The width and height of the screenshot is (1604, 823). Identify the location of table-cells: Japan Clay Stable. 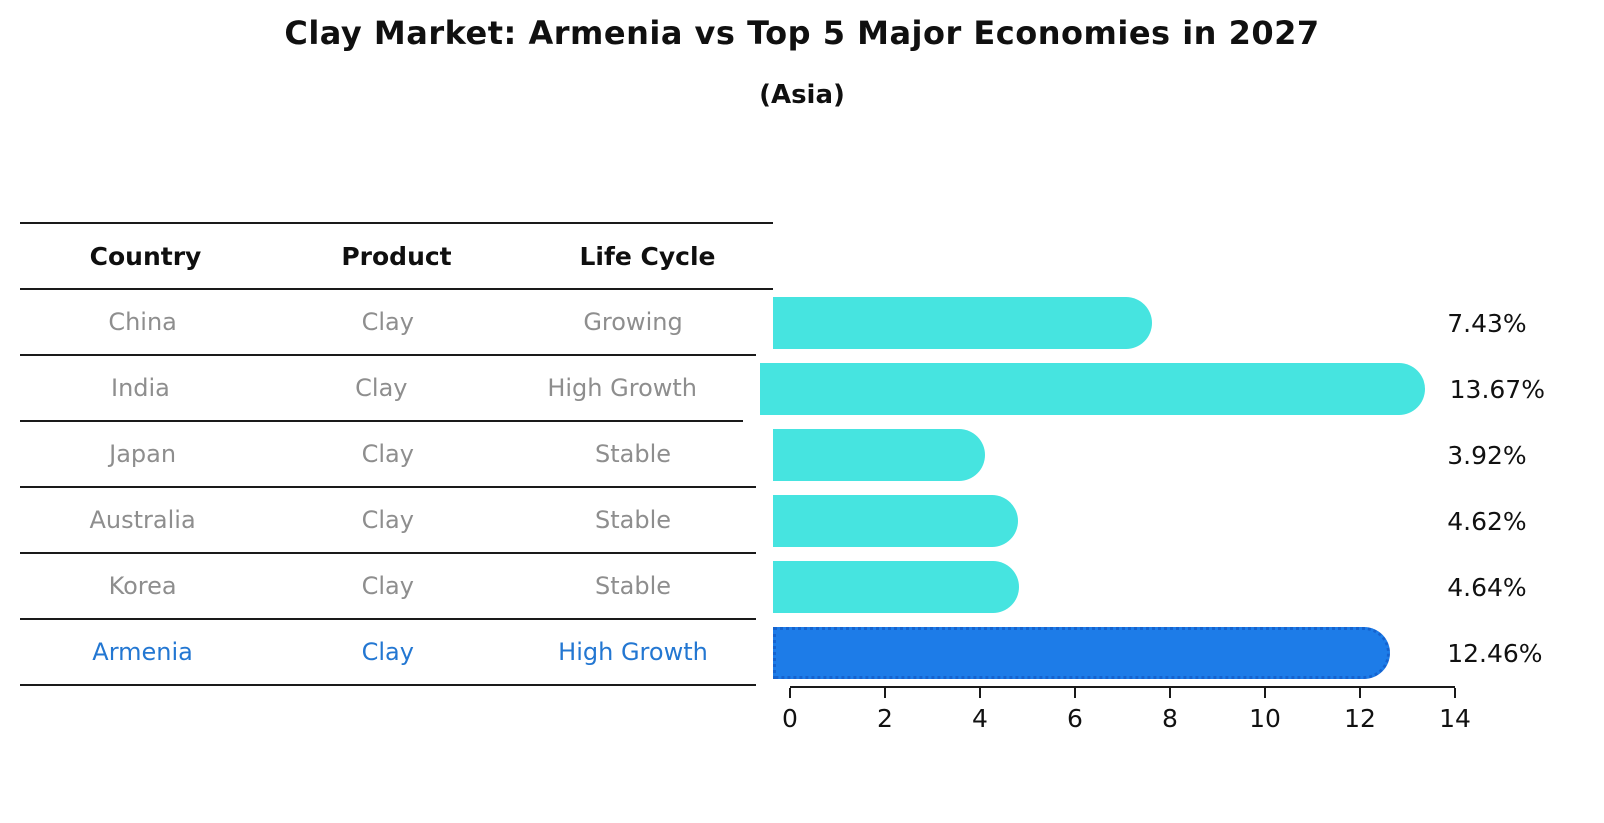
(388, 455).